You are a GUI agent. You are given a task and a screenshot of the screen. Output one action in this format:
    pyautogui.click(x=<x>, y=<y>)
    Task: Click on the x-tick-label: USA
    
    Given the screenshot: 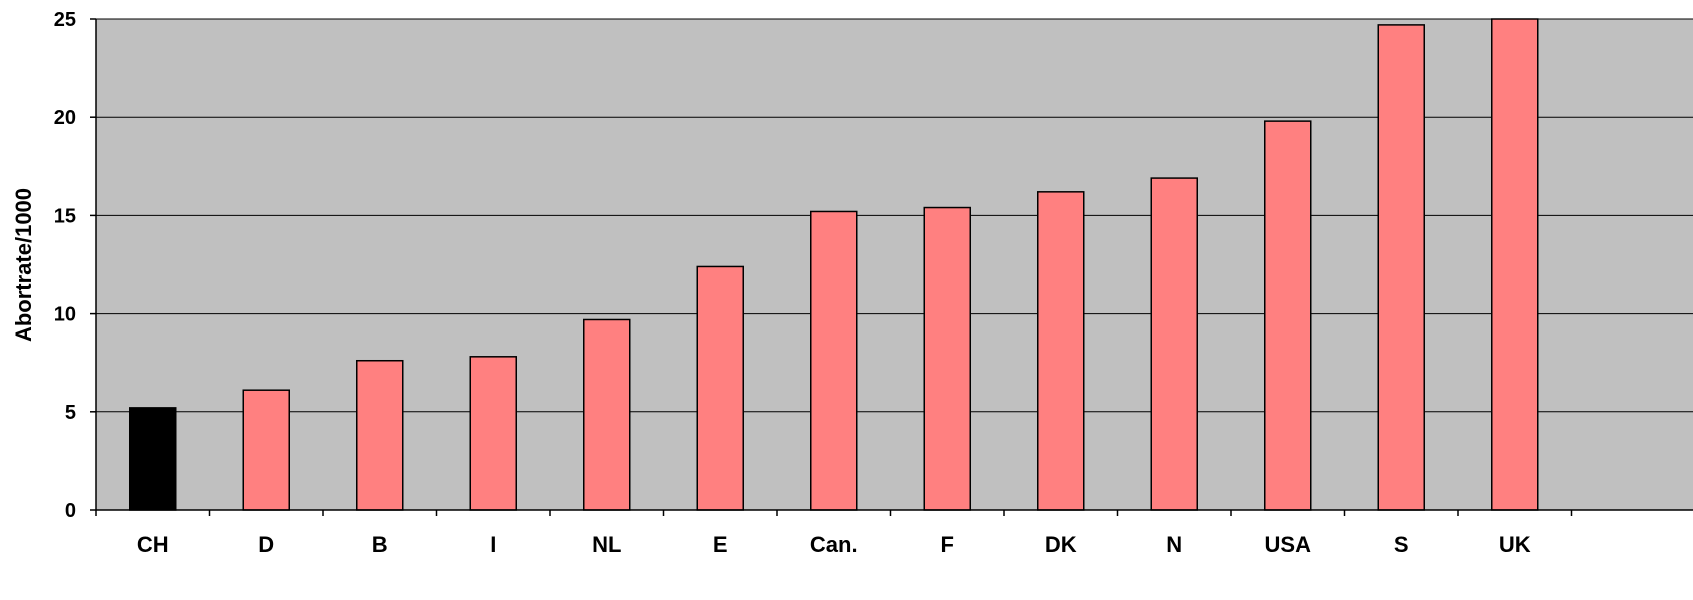 What is the action you would take?
    pyautogui.click(x=1288, y=544)
    